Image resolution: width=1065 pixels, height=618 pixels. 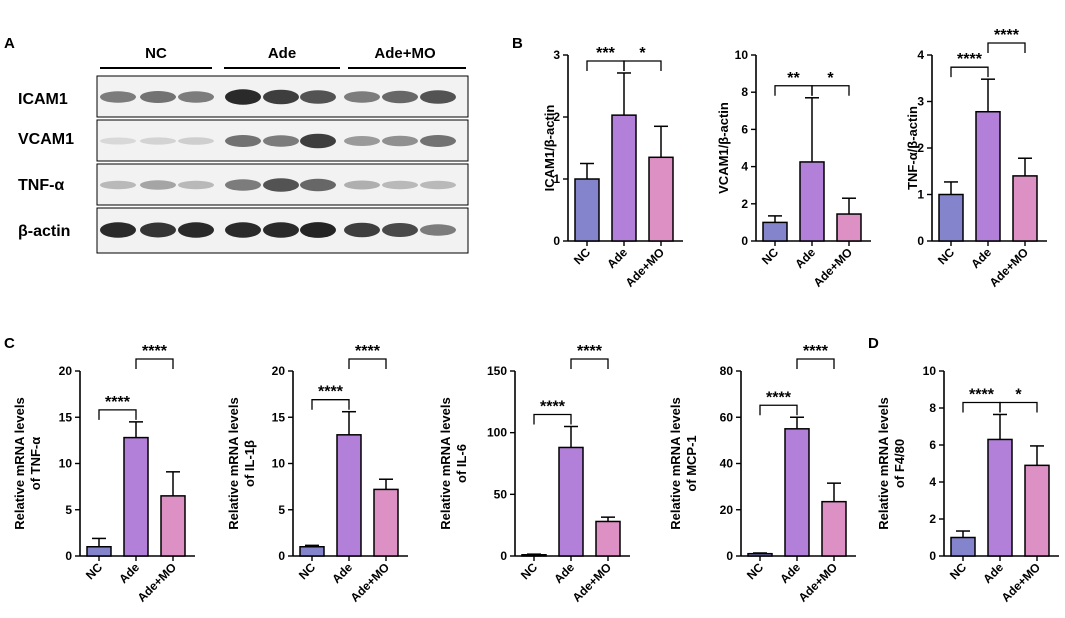 What do you see at coordinates (281, 510) in the screenshot?
I see `y-tick-label: 5` at bounding box center [281, 510].